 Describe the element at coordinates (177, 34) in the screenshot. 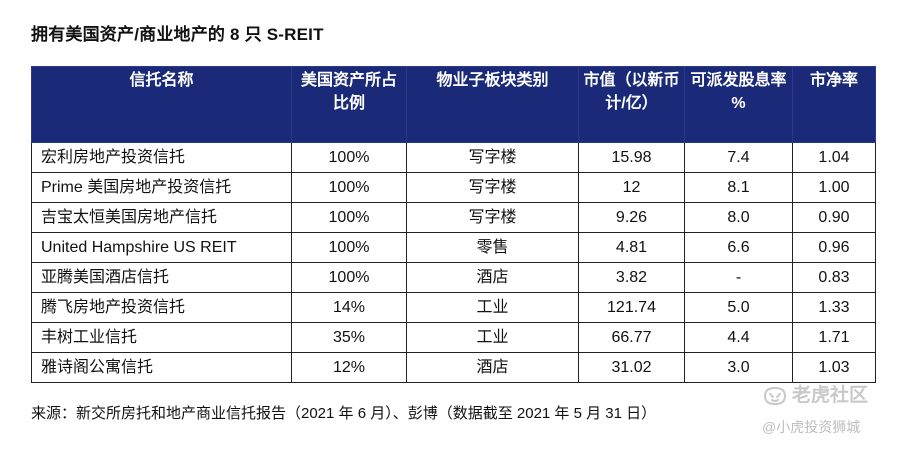

I see `table-title: 拥有美国资产/商业地产的 8 只 S-REIT` at that location.